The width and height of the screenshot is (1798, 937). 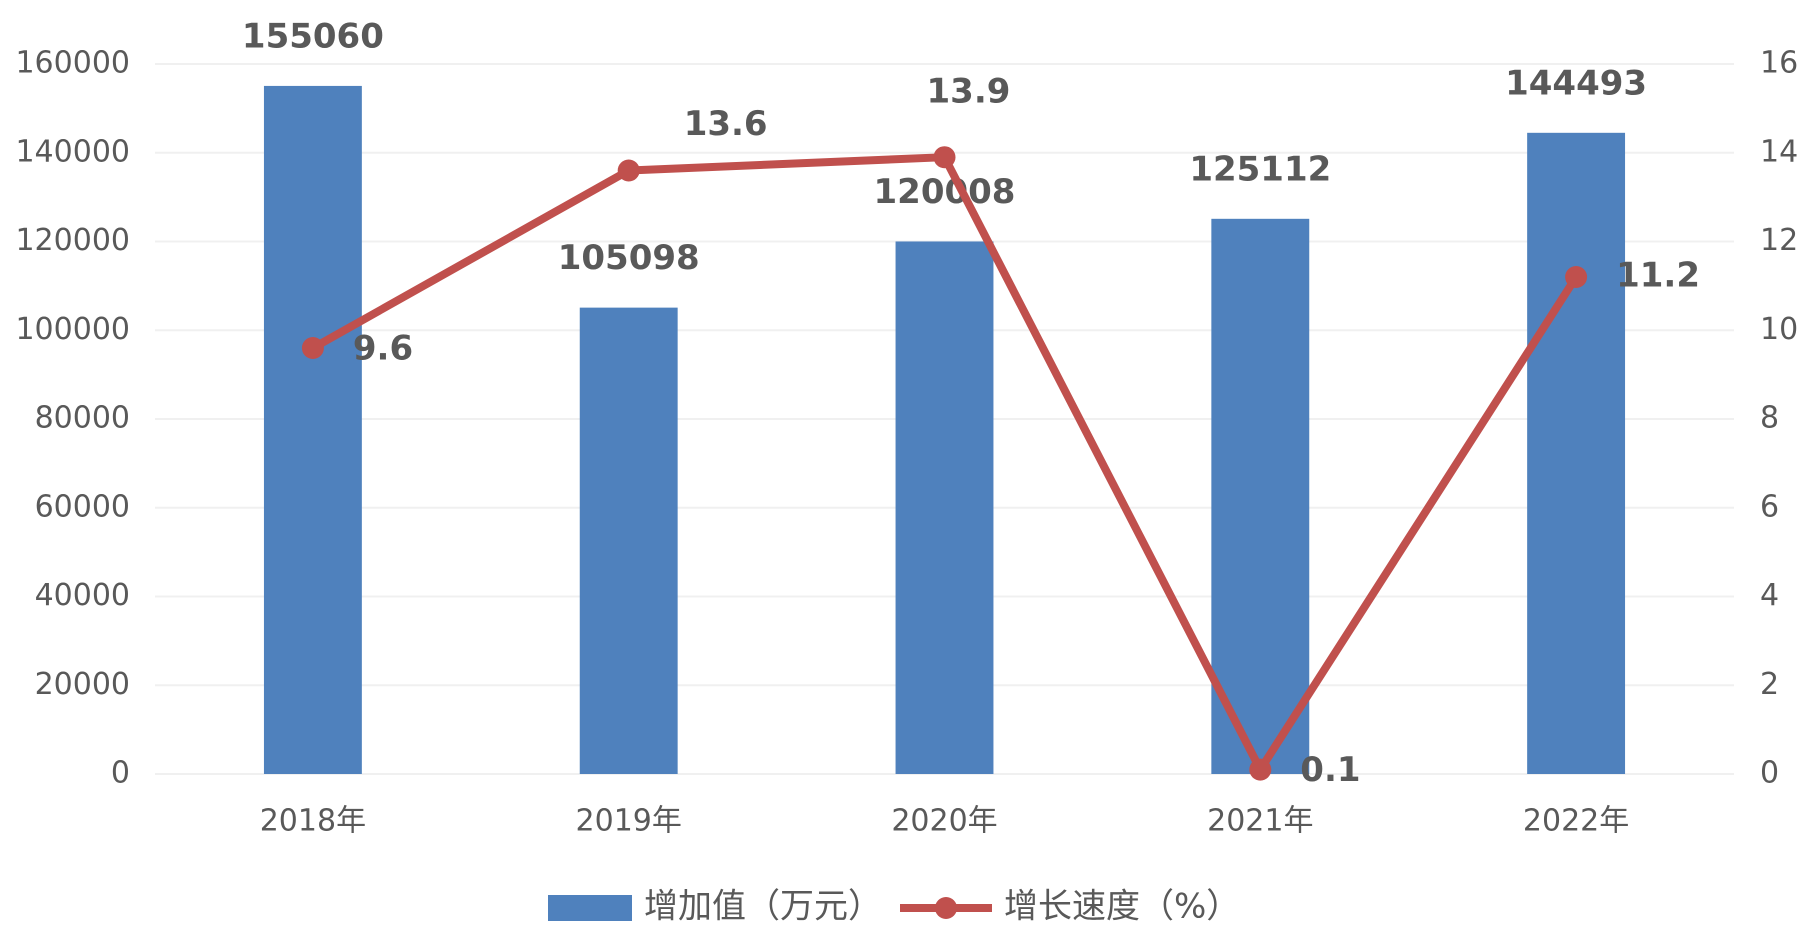 What do you see at coordinates (1769, 595) in the screenshot?
I see `y2-tick-label: 4` at bounding box center [1769, 595].